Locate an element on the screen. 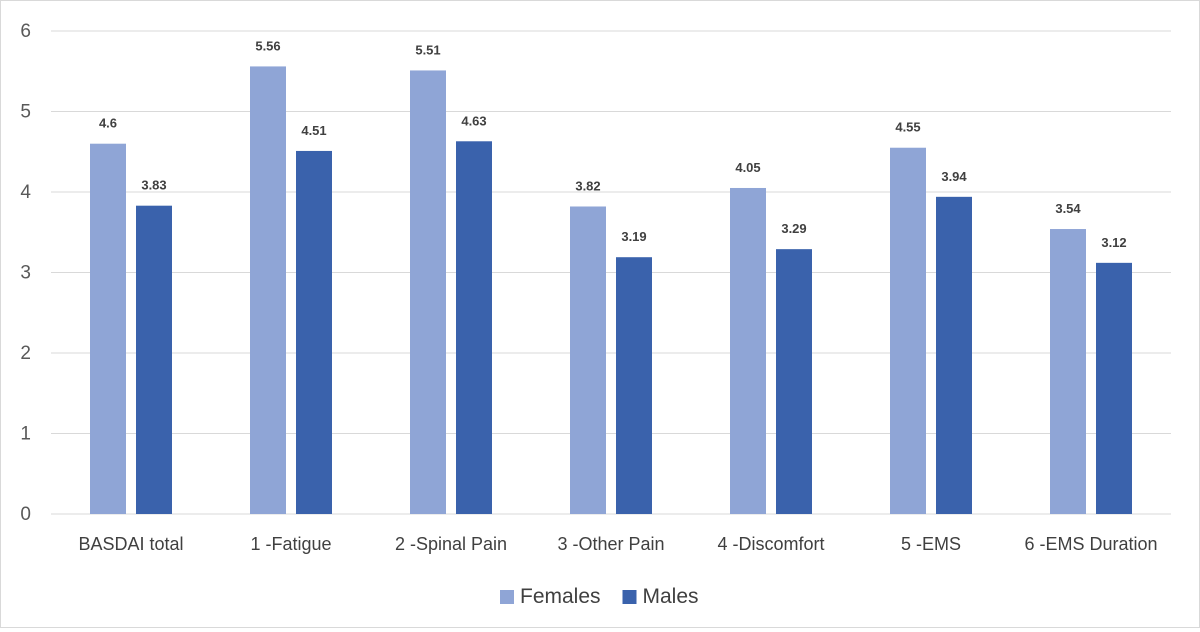  x-category-label: 1 -Fatigue is located at coordinates (290, 544).